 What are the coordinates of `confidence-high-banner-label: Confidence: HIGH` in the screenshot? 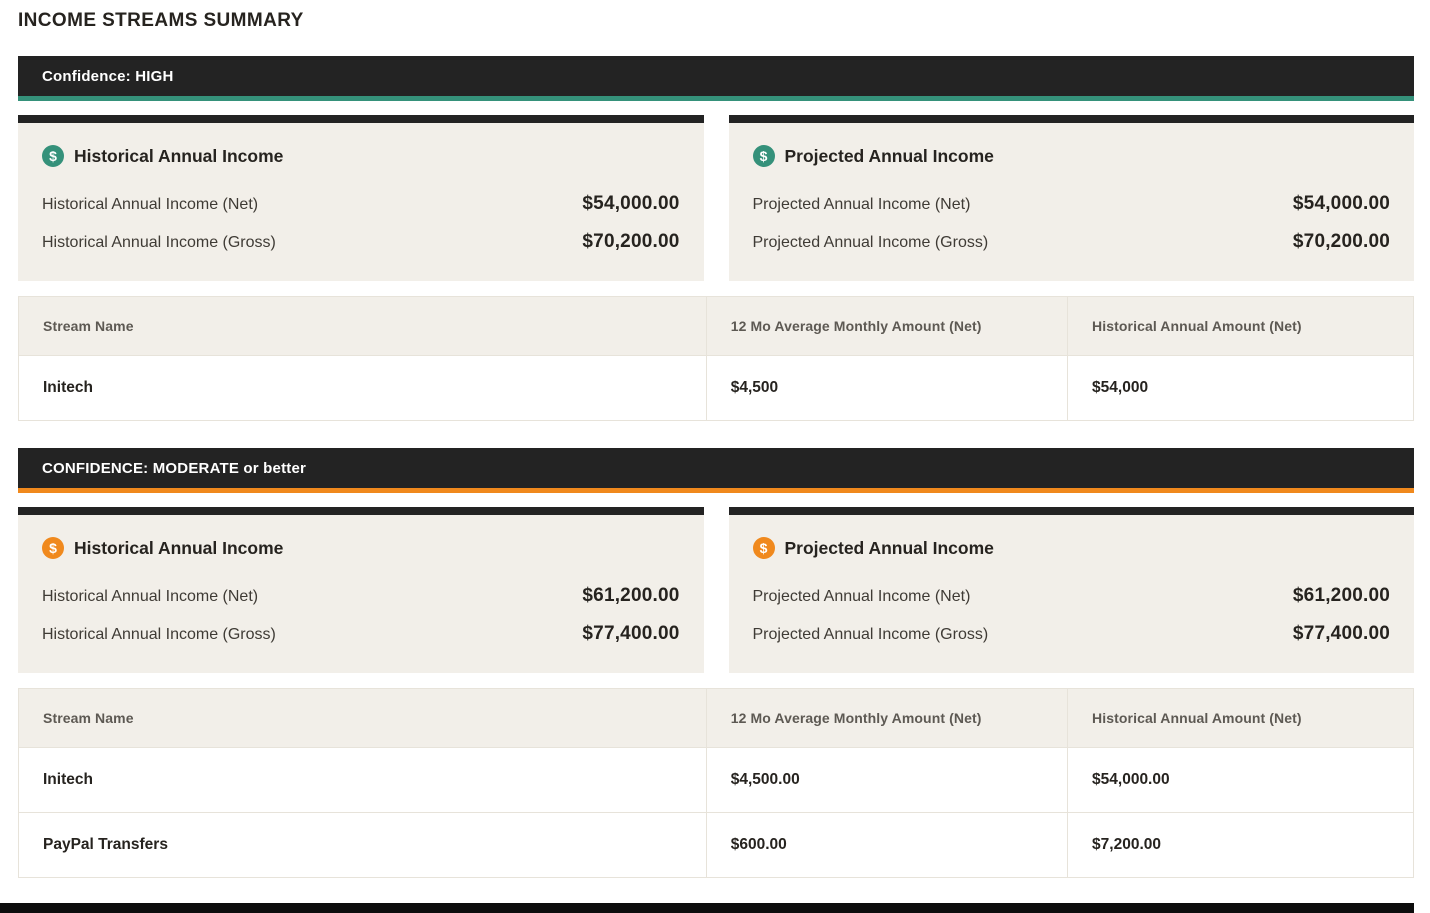 It's located at (108, 76).